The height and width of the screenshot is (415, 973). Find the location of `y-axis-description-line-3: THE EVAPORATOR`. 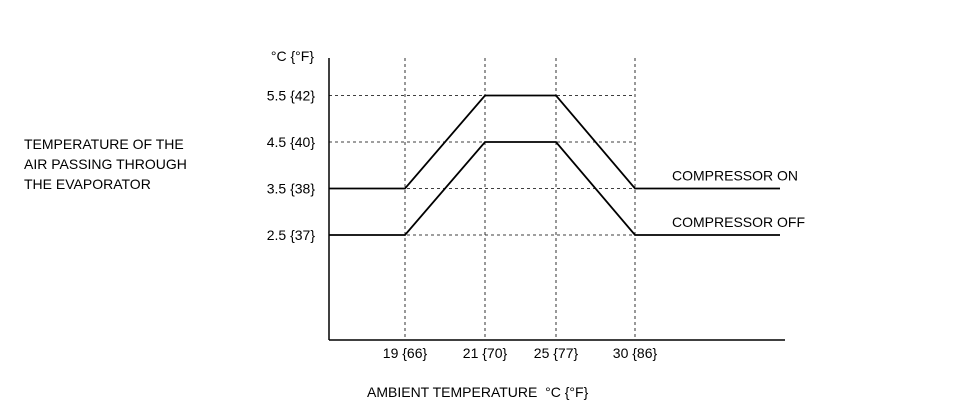

y-axis-description-line-3: THE EVAPORATOR is located at coordinates (87, 184).